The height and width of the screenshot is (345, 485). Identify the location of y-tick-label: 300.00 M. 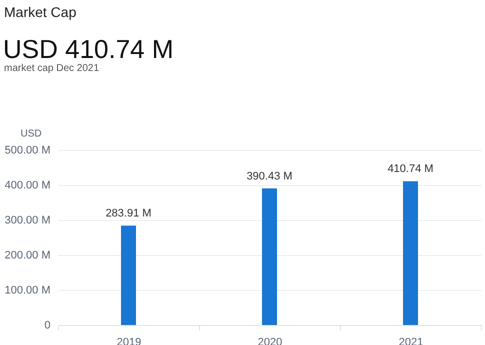
(27, 220).